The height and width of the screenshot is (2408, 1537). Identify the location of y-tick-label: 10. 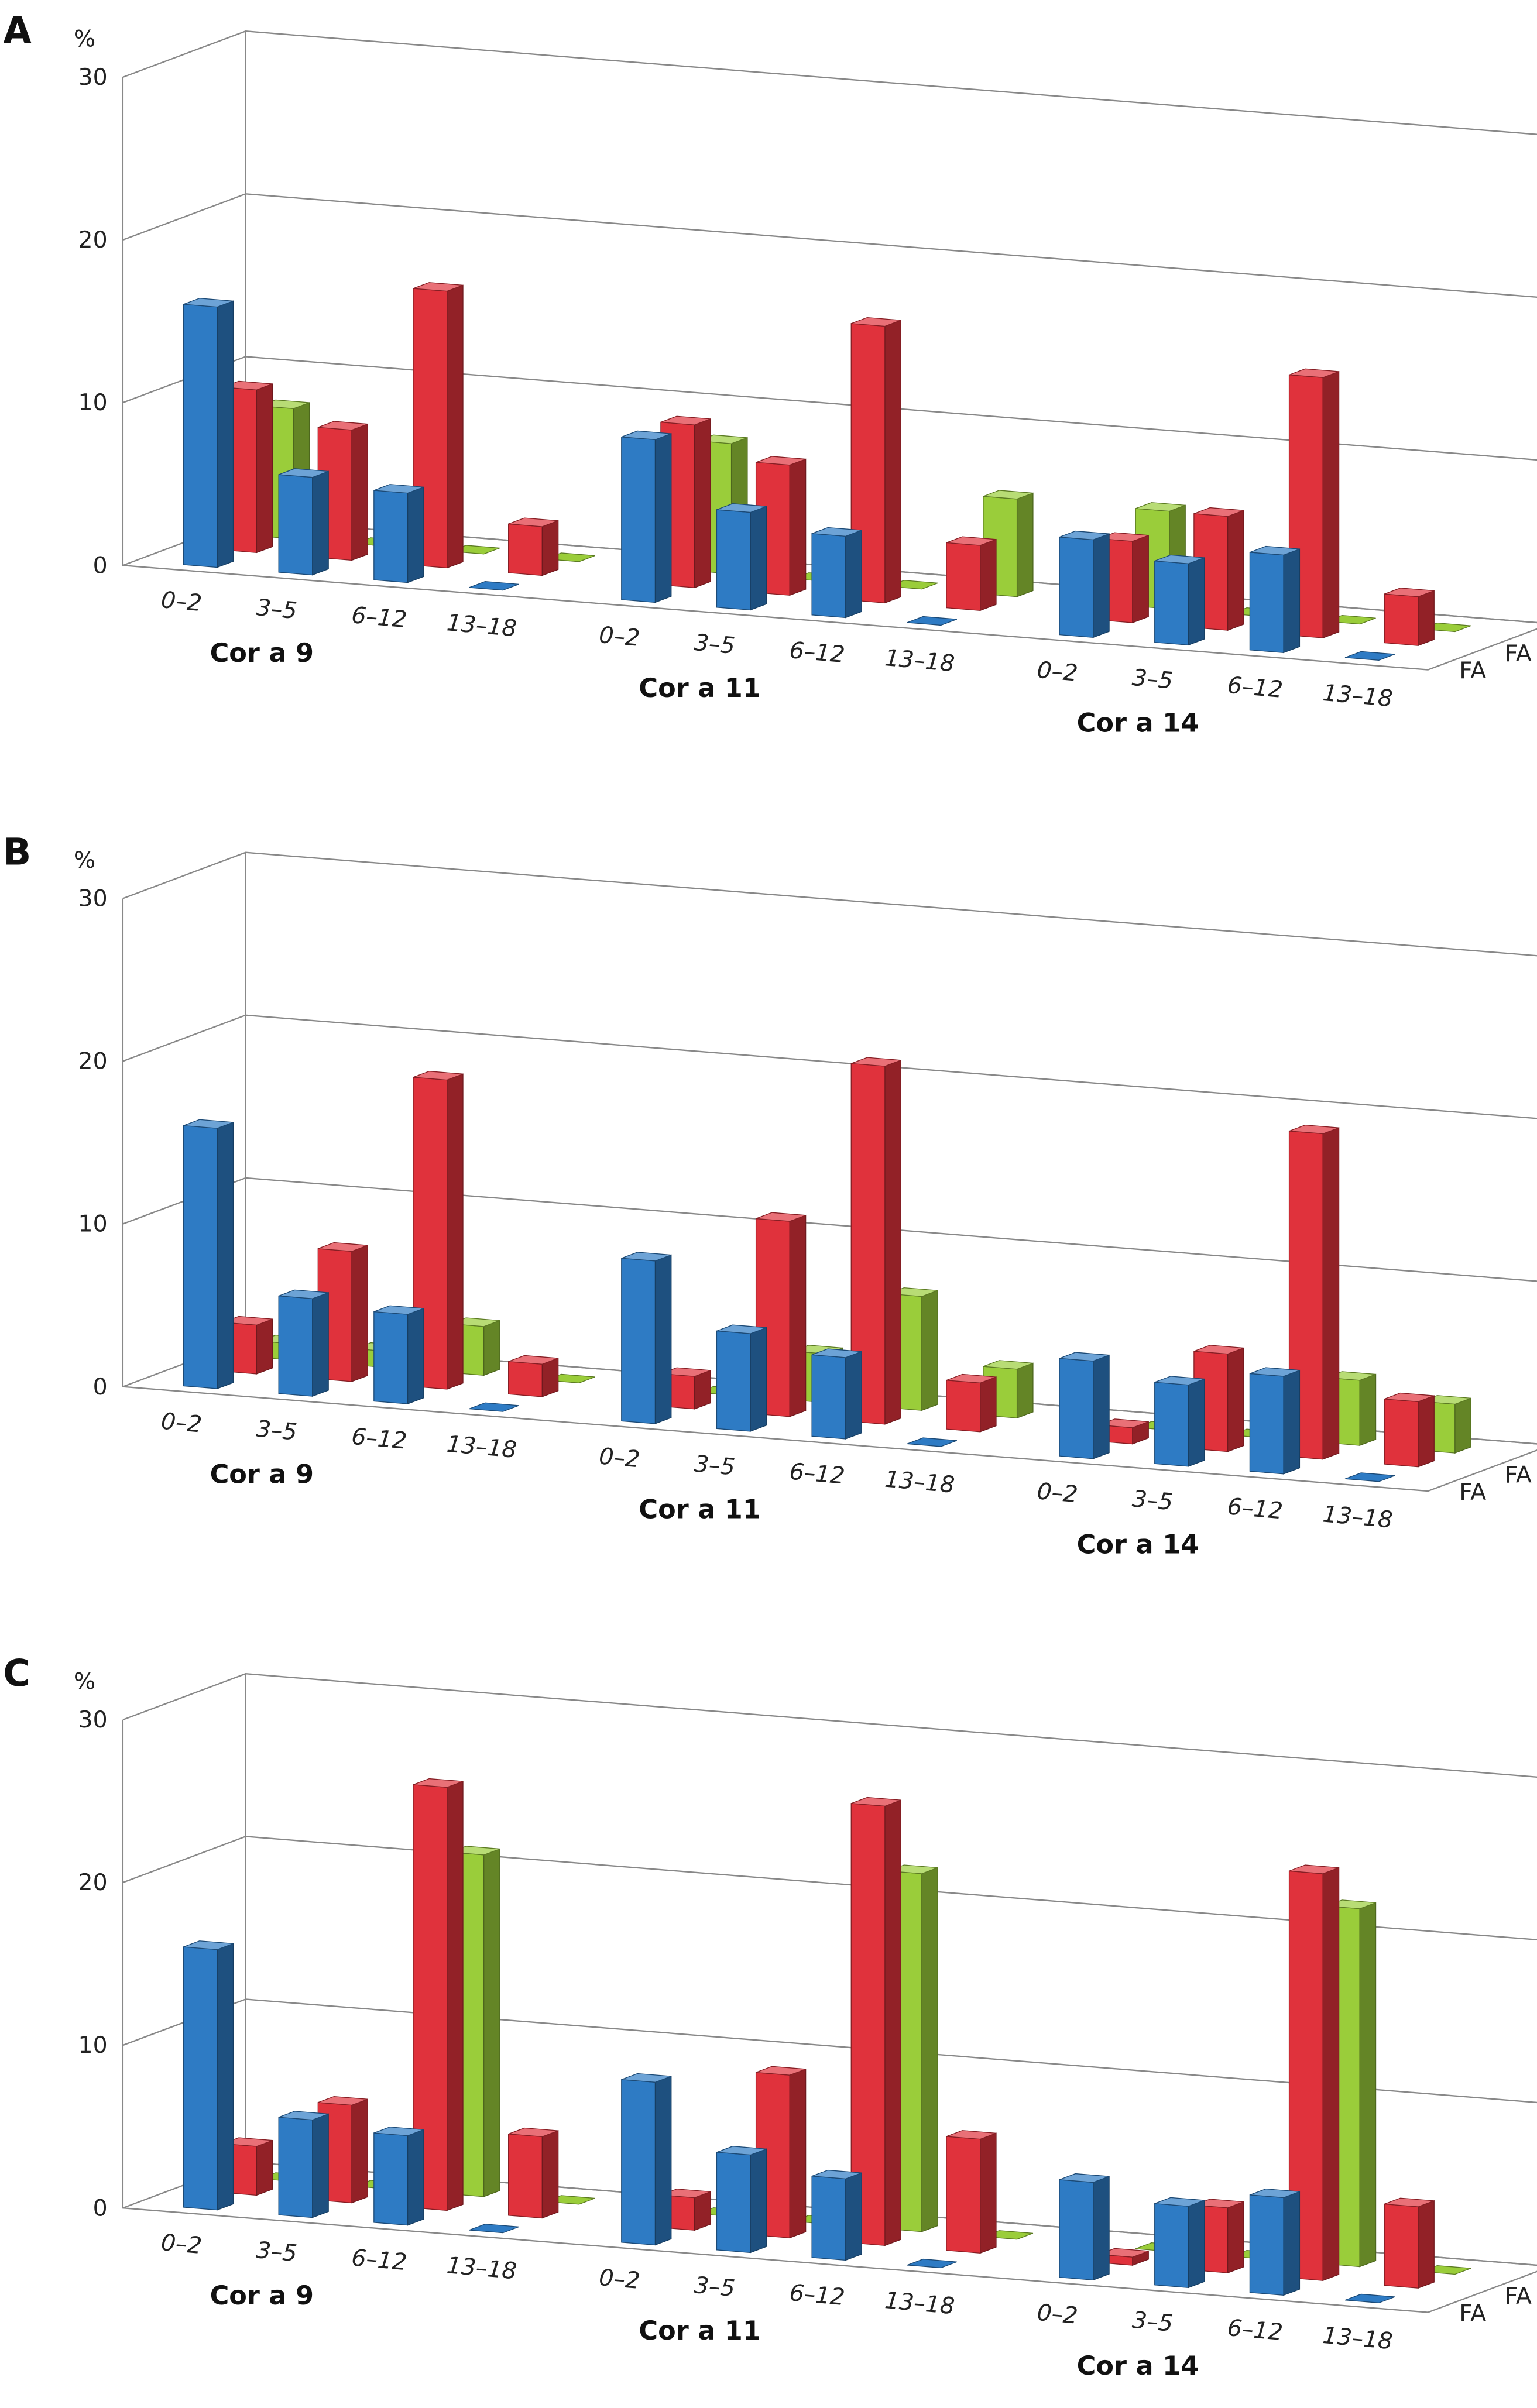
(93, 402).